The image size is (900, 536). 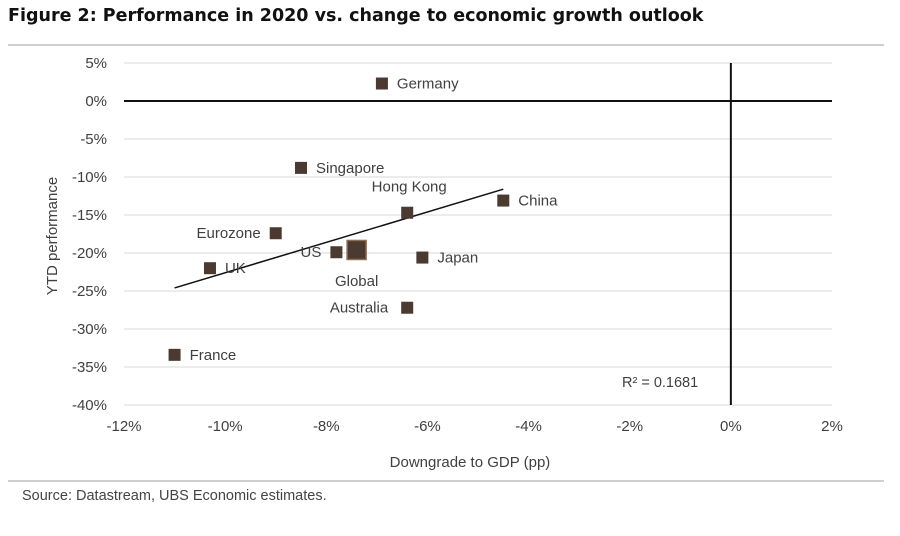 What do you see at coordinates (409, 187) in the screenshot?
I see `point-label: Hong Kong` at bounding box center [409, 187].